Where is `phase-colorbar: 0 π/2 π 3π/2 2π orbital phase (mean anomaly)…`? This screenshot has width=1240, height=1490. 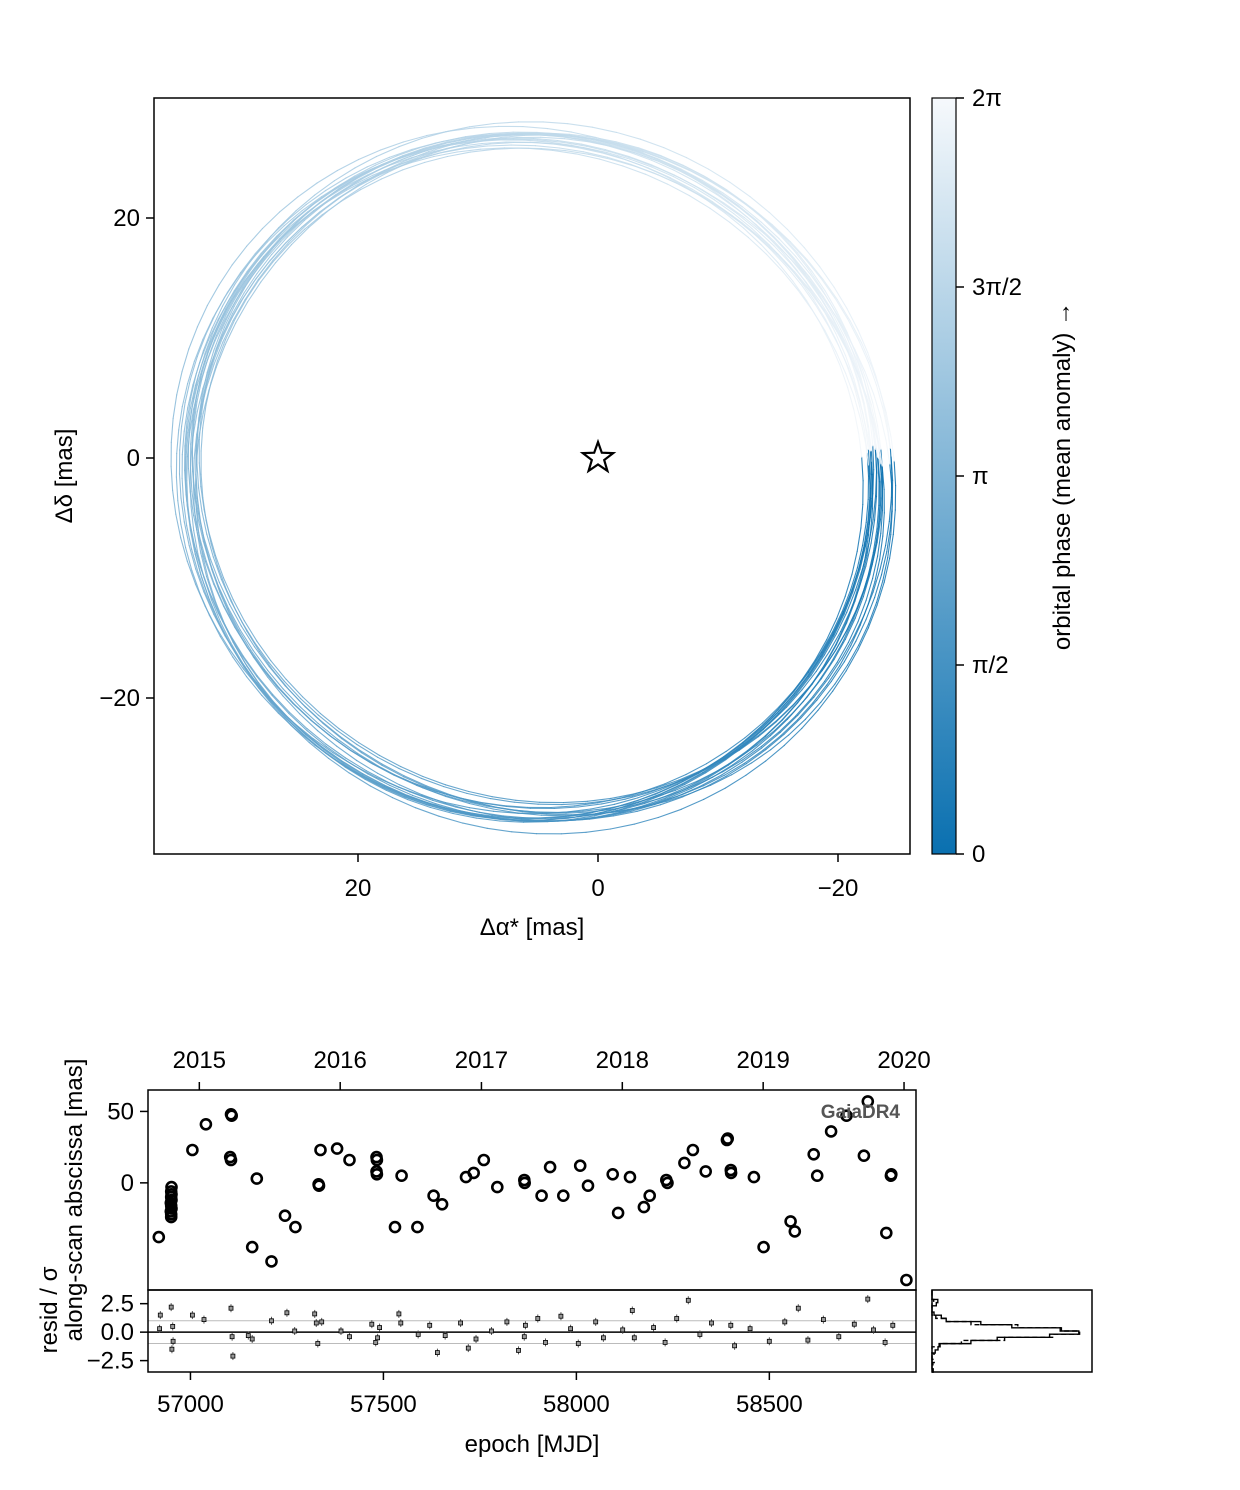 phase-colorbar: 0 π/2 π 3π/2 2π orbital phase (mean anomaly)… is located at coordinates (1003, 476).